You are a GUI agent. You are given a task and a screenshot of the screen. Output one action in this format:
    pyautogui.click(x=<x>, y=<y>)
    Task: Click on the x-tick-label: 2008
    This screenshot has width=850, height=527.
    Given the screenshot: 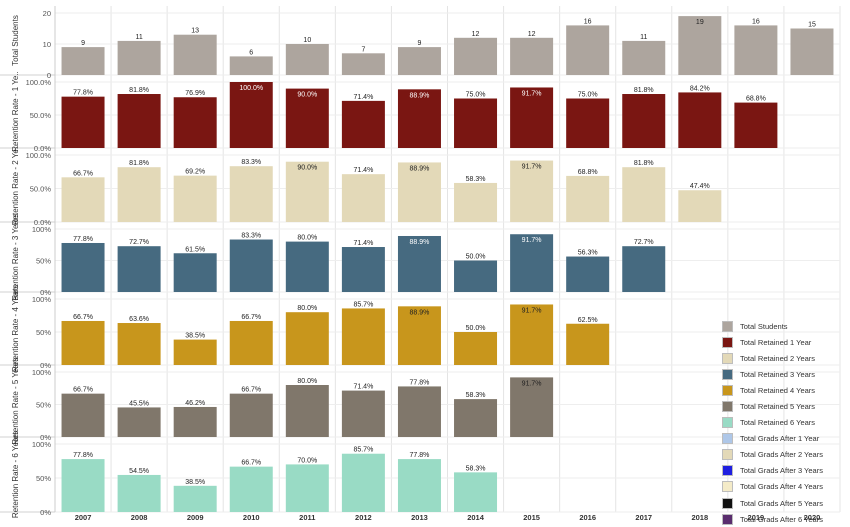 What is the action you would take?
    pyautogui.click(x=139, y=517)
    